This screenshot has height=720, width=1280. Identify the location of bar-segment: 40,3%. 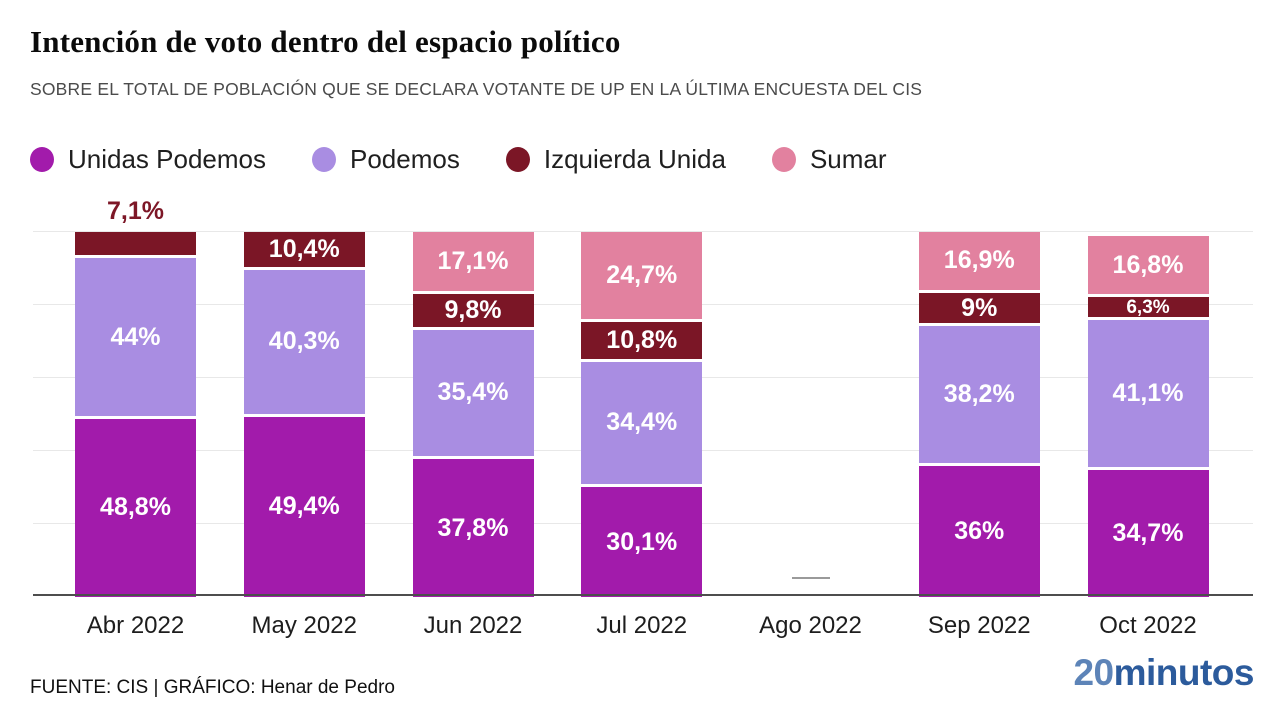
(304, 343).